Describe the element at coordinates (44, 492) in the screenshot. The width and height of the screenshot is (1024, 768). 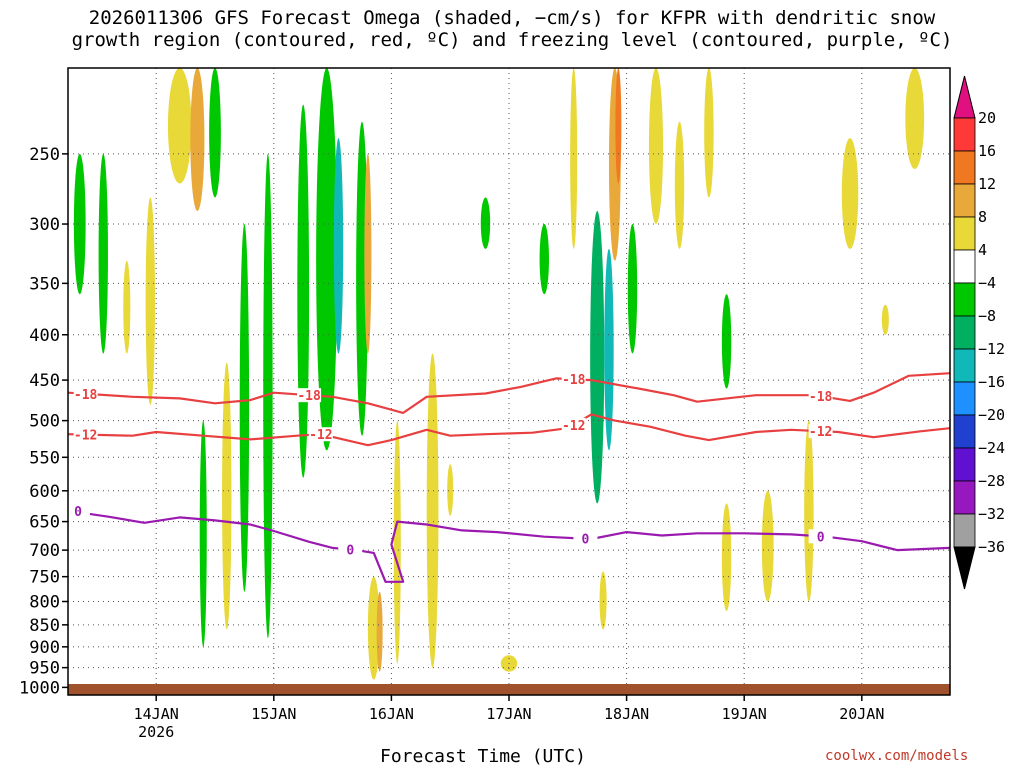
I see `y-tick-label: 600` at that location.